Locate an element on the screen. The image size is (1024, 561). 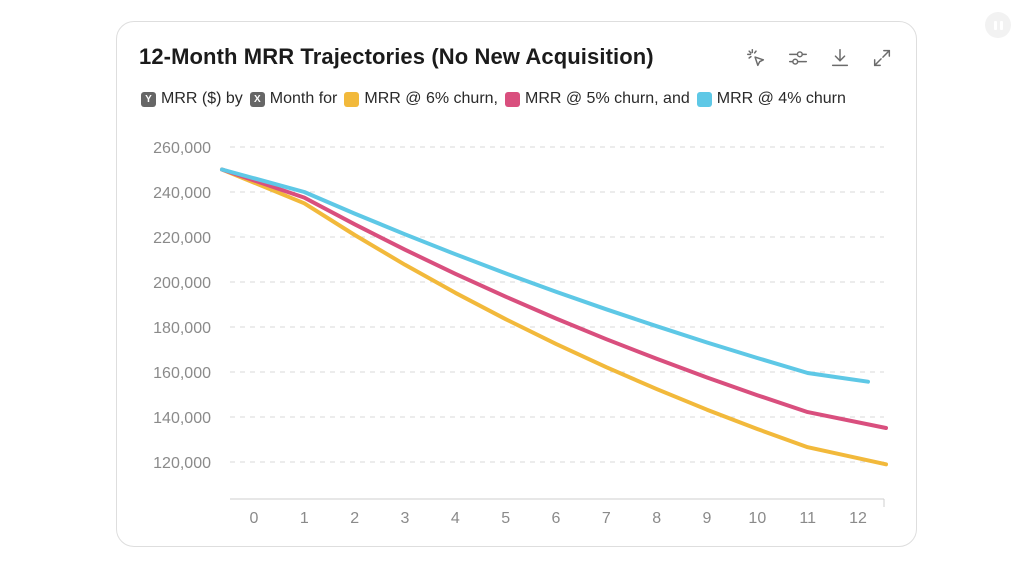
download-icon is located at coordinates (840, 58).